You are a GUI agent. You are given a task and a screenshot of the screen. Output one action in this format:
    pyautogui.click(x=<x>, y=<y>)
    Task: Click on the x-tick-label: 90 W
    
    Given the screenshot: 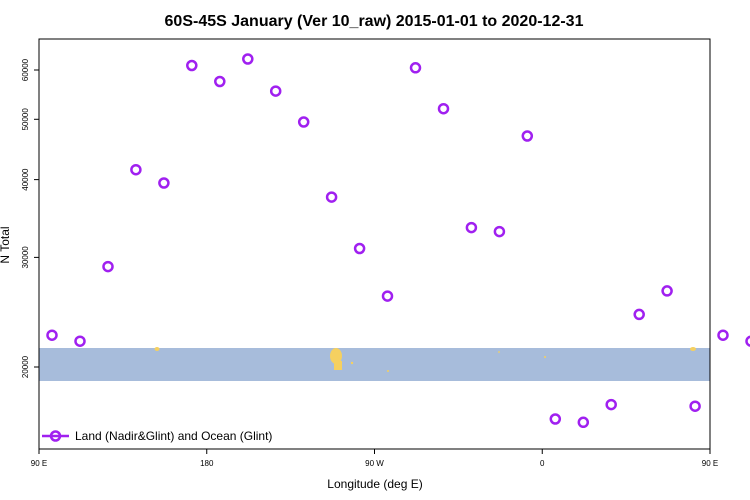 What is the action you would take?
    pyautogui.click(x=374, y=463)
    